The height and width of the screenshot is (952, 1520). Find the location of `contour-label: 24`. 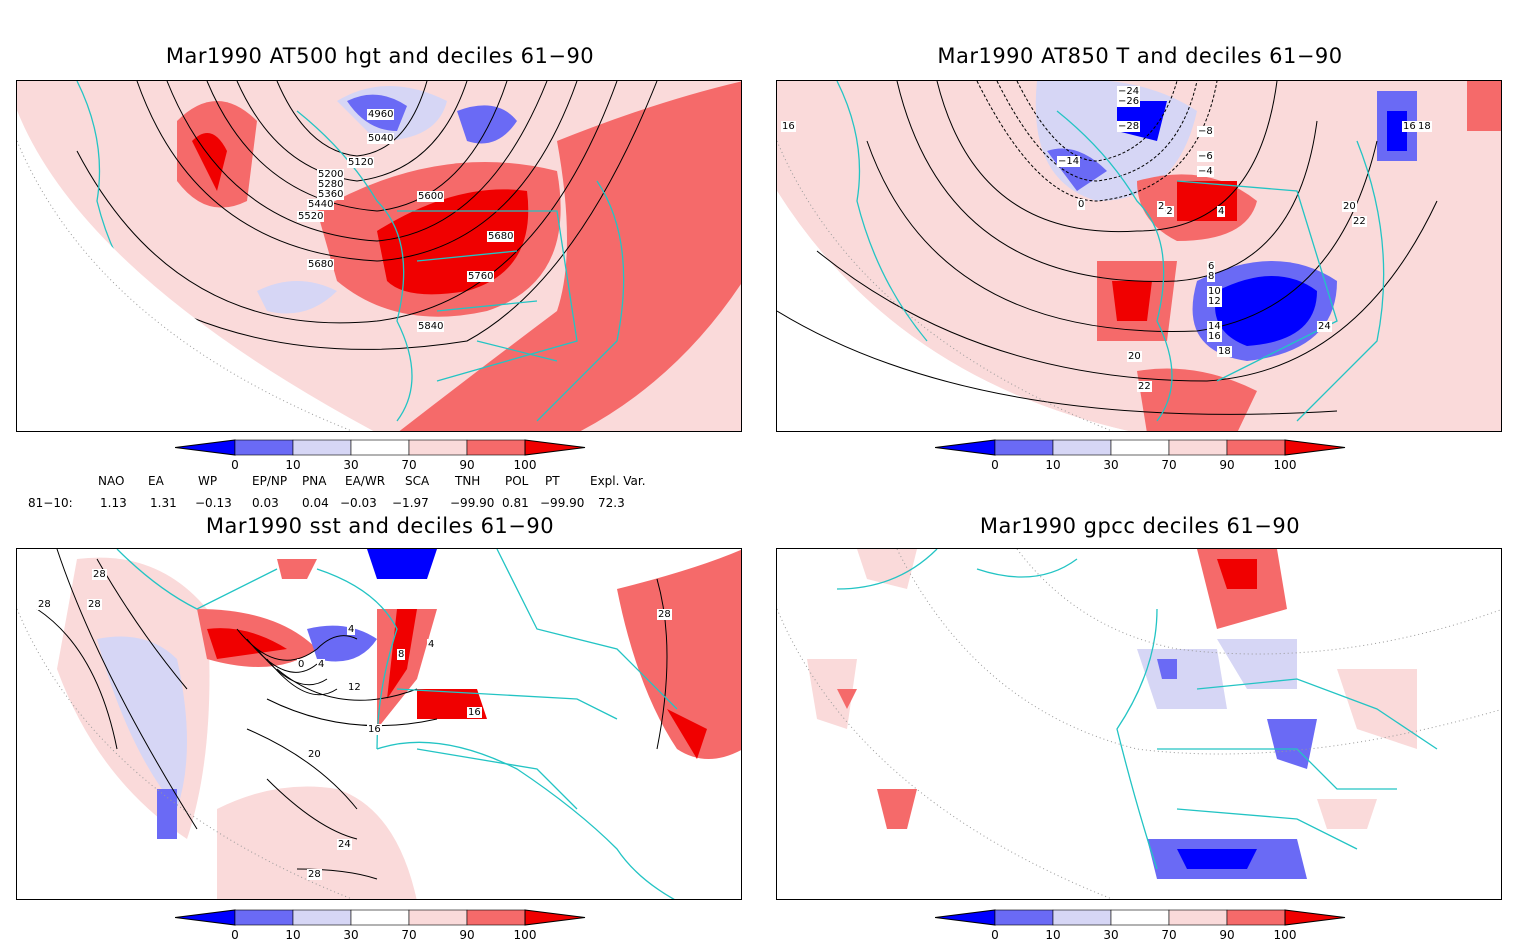

contour-label: 24 is located at coordinates (1324, 326).